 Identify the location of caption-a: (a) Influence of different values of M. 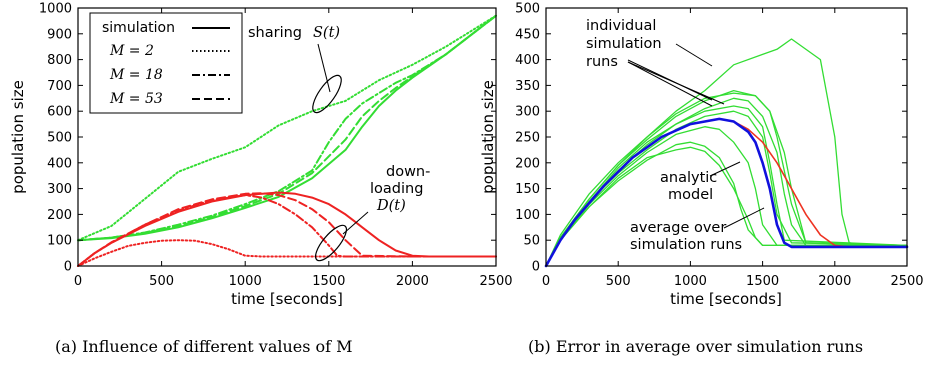
(204, 346).